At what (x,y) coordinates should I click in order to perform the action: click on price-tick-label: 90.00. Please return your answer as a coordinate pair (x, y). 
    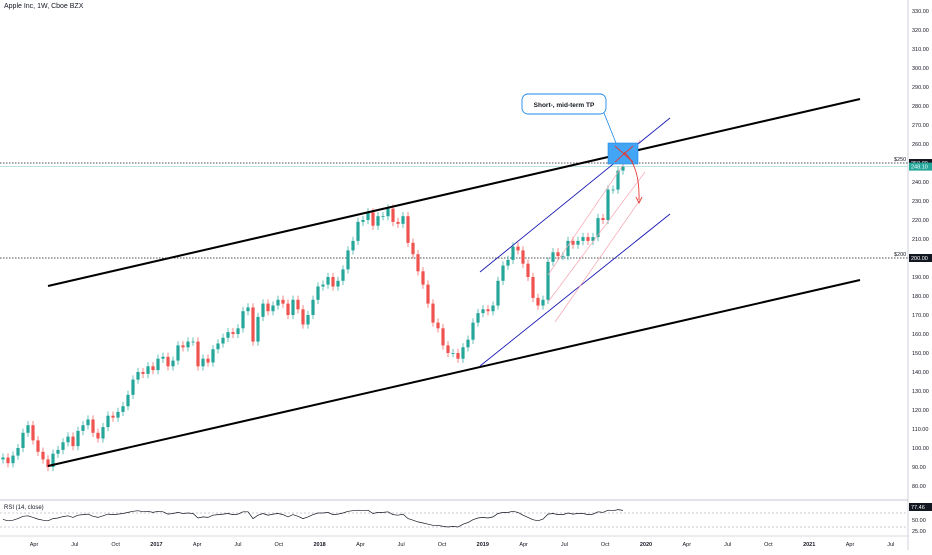
    Looking at the image, I should click on (919, 468).